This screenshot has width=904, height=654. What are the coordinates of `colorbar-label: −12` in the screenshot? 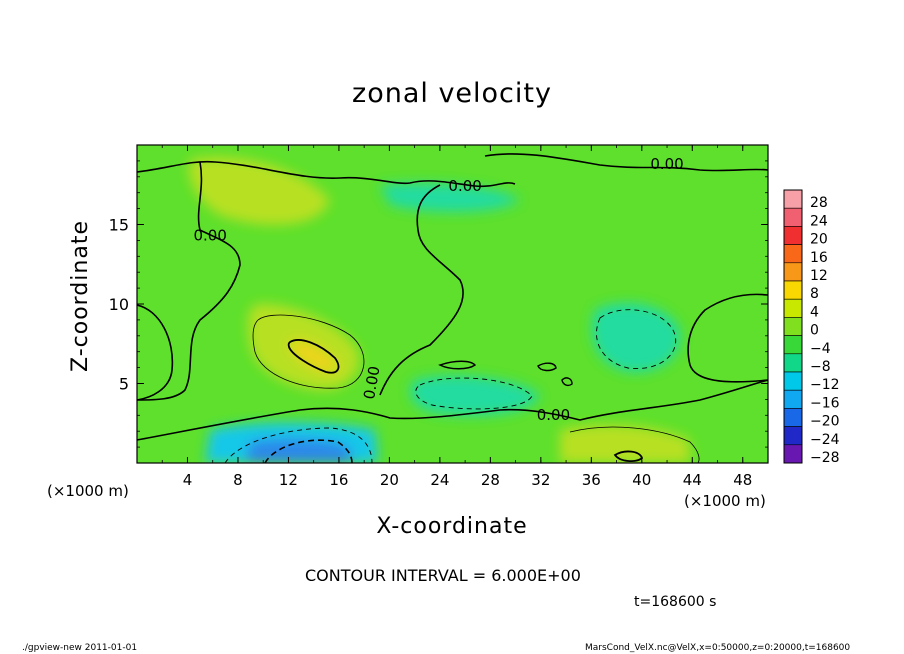 It's located at (825, 385).